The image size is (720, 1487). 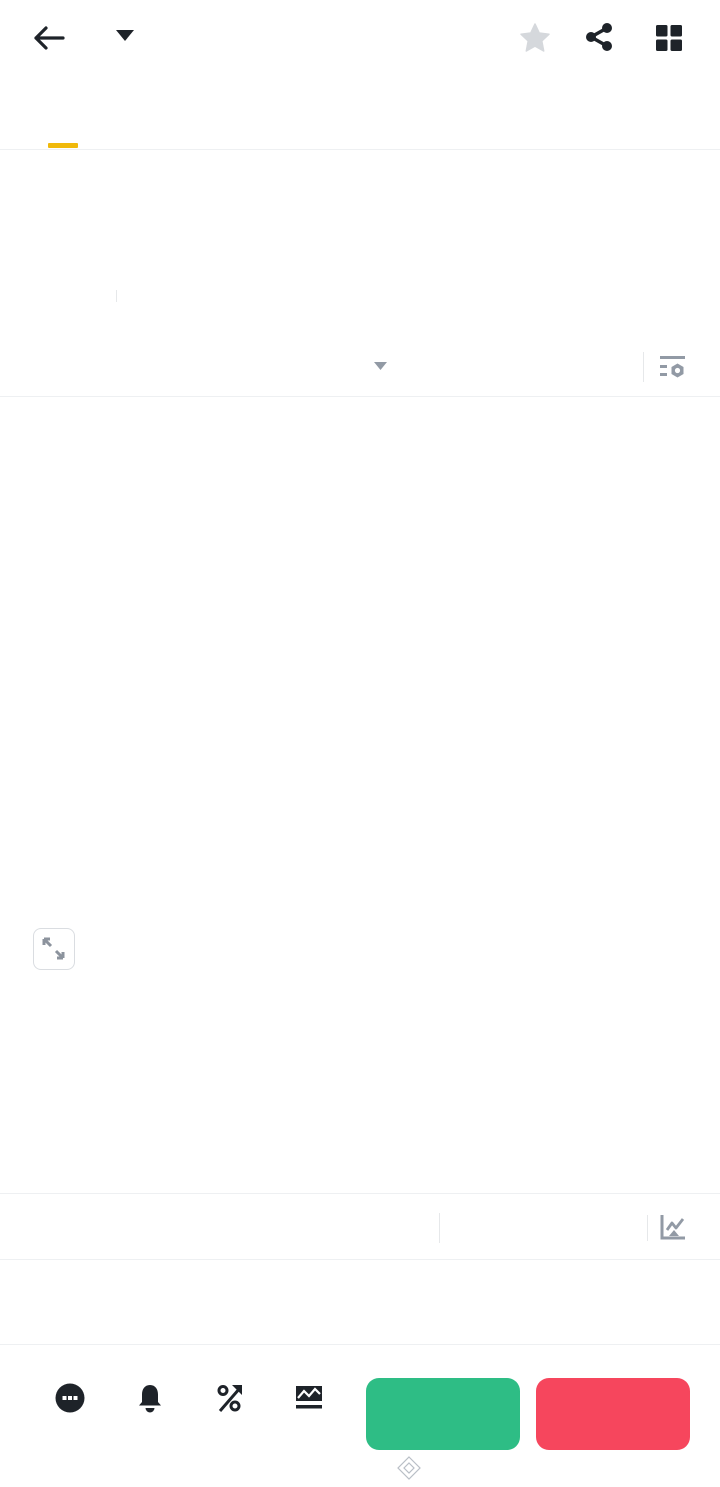 I want to click on bell-icon, so click(x=150, y=1399).